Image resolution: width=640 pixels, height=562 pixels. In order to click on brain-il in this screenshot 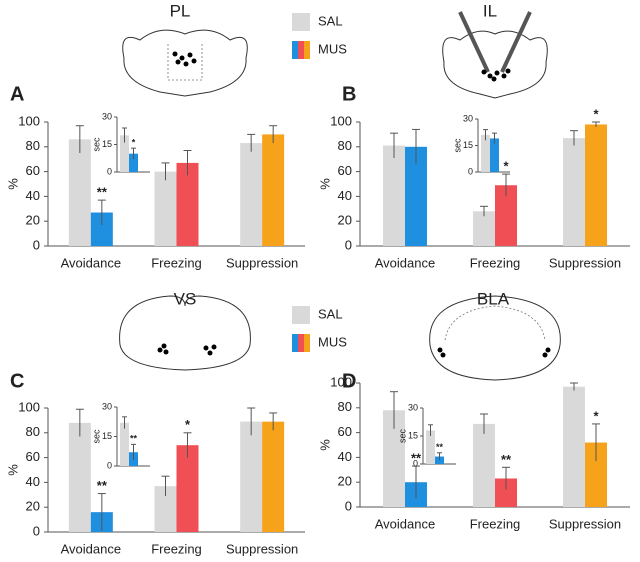, I will do `click(495, 55)`.